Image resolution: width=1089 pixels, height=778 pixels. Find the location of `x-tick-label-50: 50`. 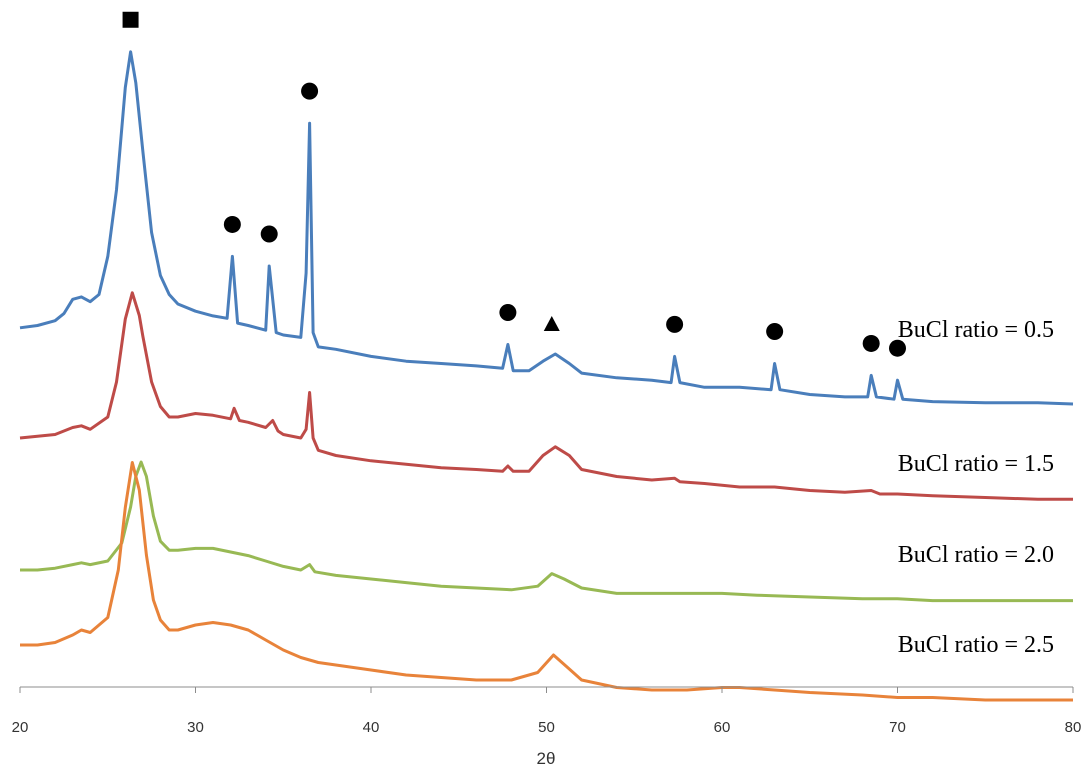

x-tick-label-50: 50 is located at coordinates (546, 727).